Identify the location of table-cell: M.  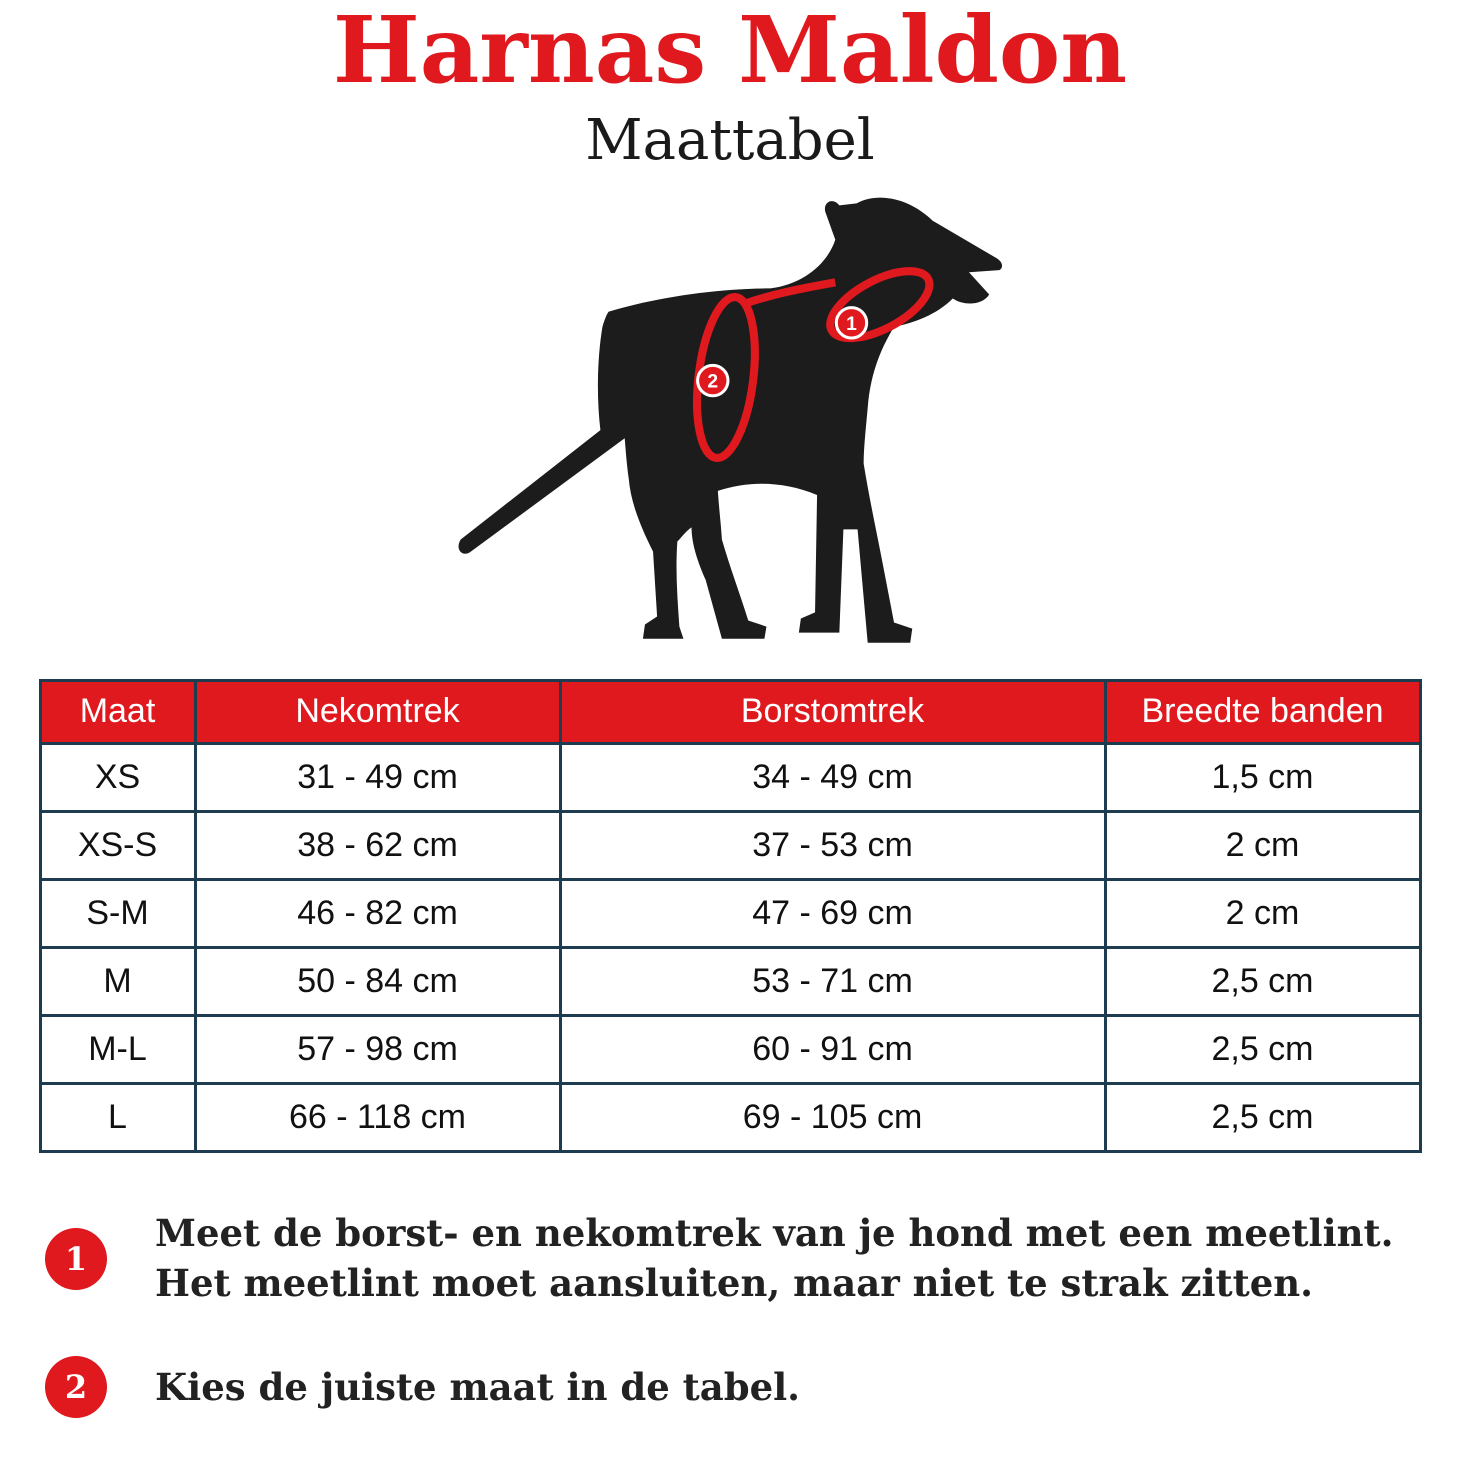
(117, 981).